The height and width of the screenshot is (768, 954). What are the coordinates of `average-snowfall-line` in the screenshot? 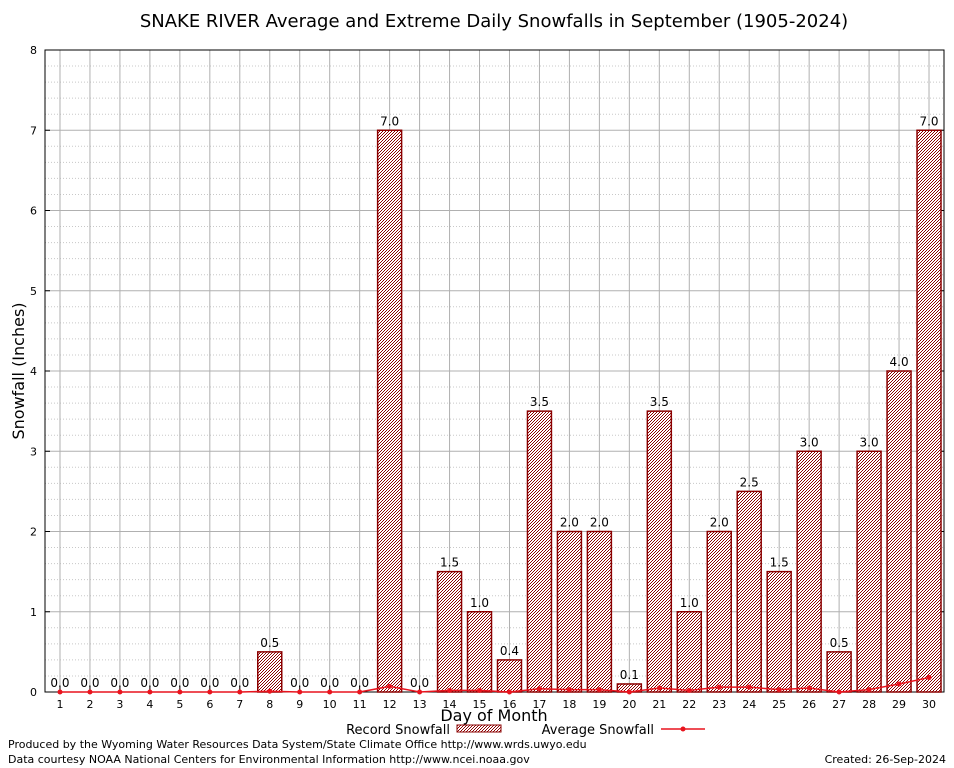 It's located at (494, 684).